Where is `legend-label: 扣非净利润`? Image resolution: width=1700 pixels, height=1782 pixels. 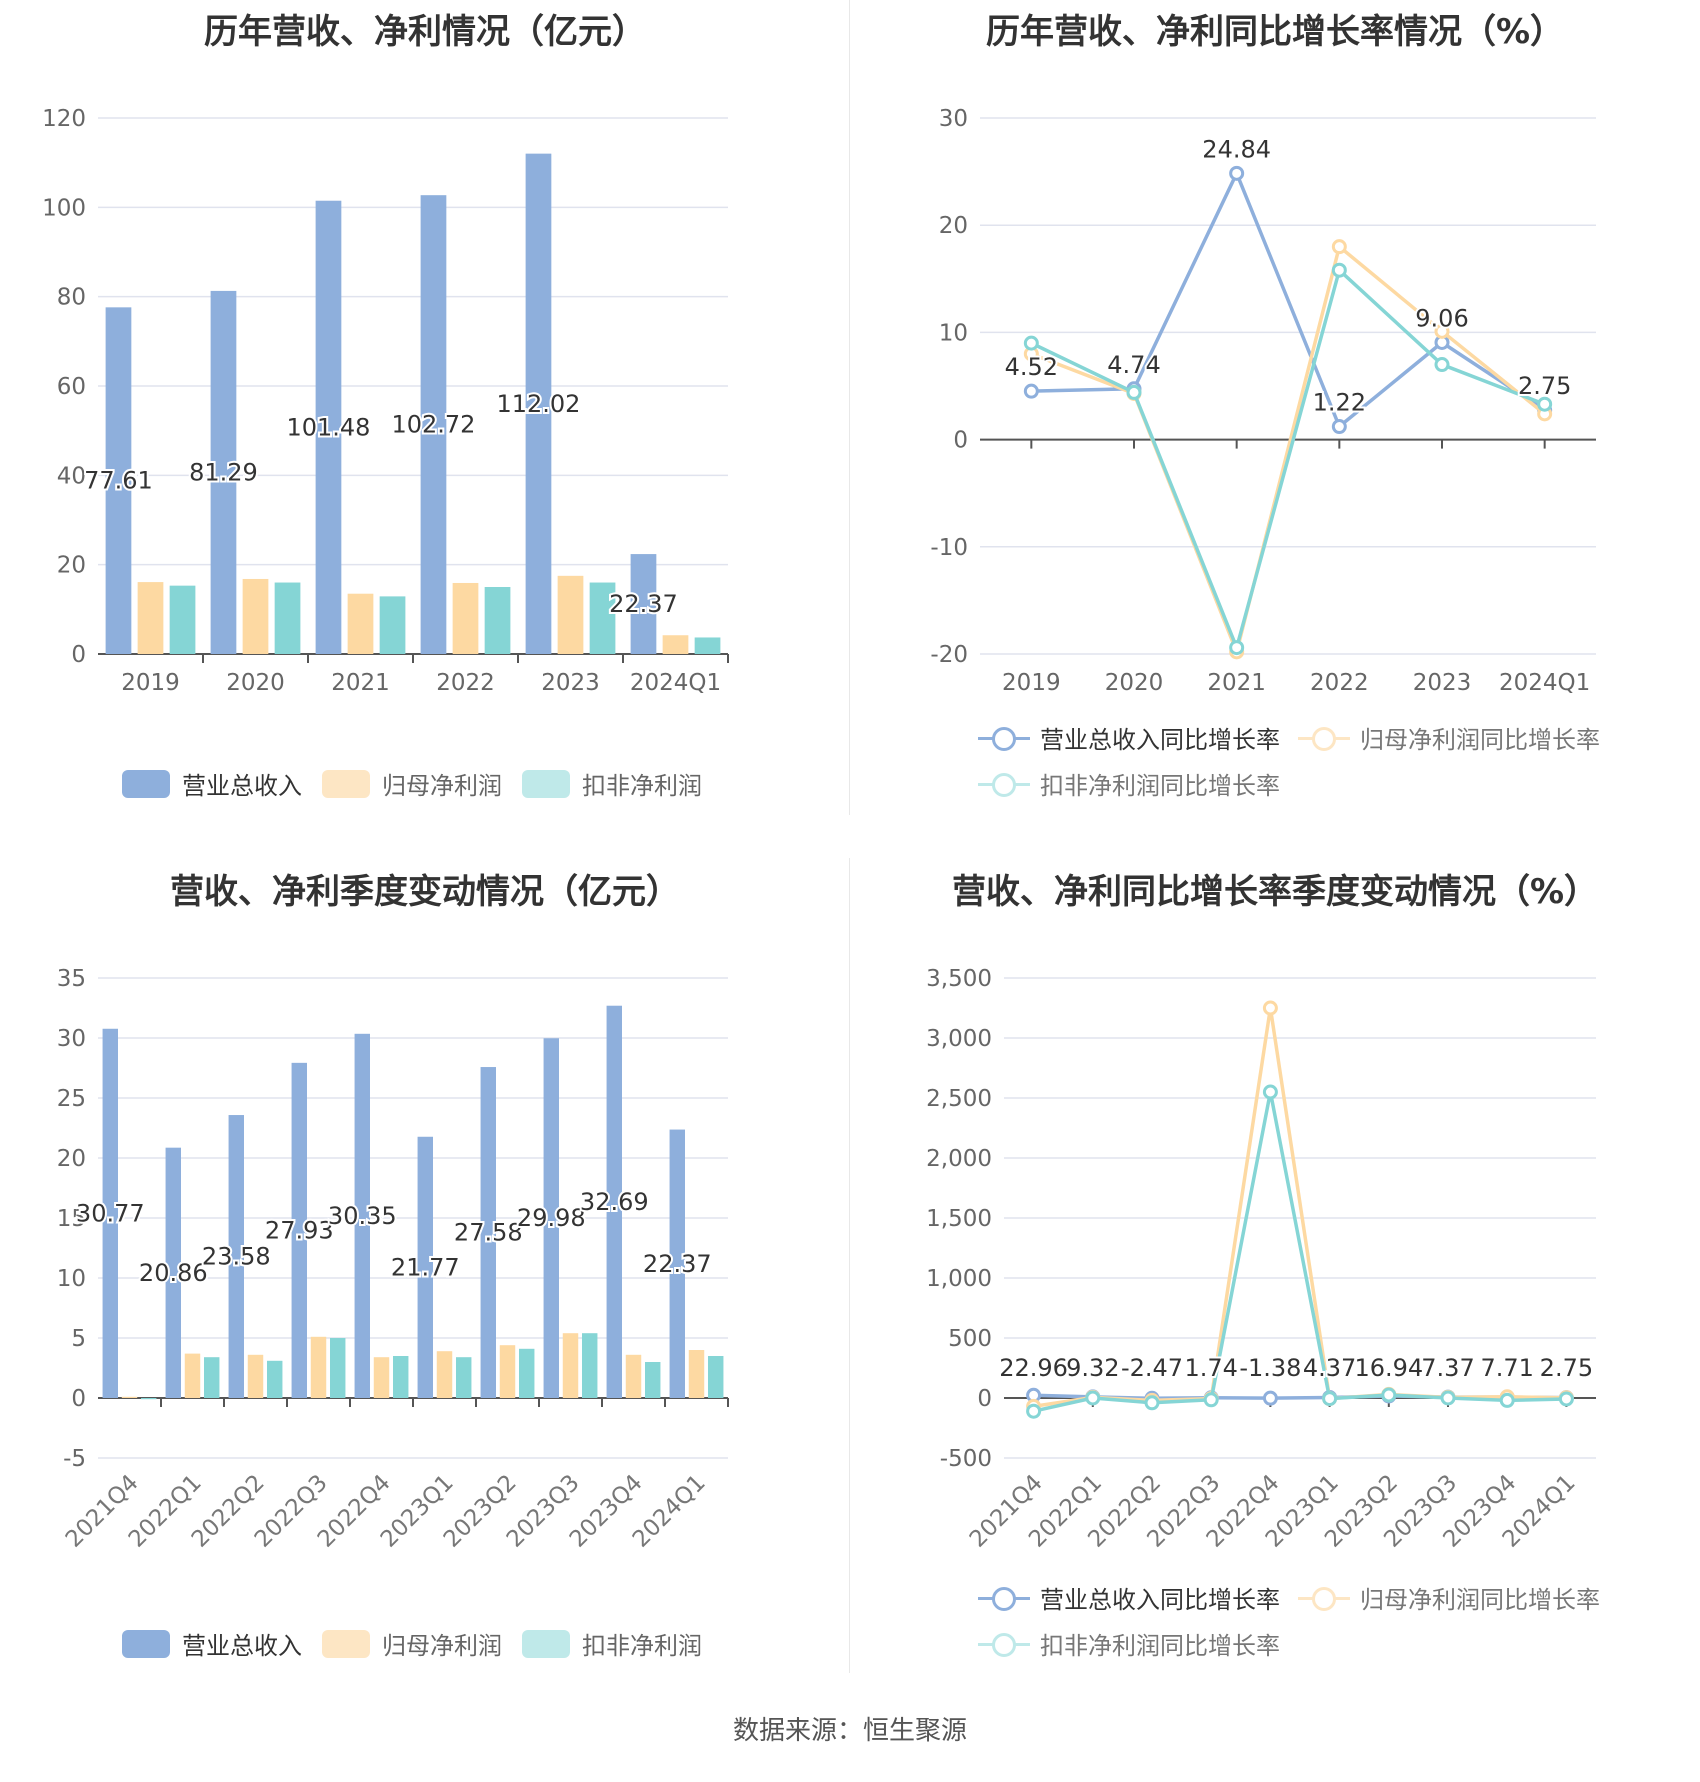
legend-label: 扣非净利润 is located at coordinates (642, 1646).